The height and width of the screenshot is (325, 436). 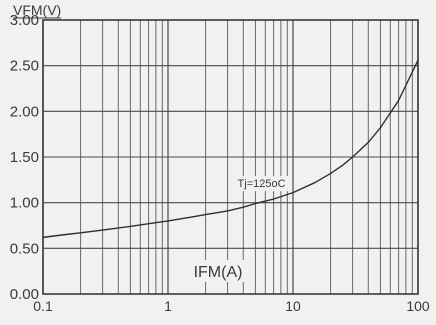 What do you see at coordinates (24, 20) in the screenshot?
I see `y-tick-label: 3.00` at bounding box center [24, 20].